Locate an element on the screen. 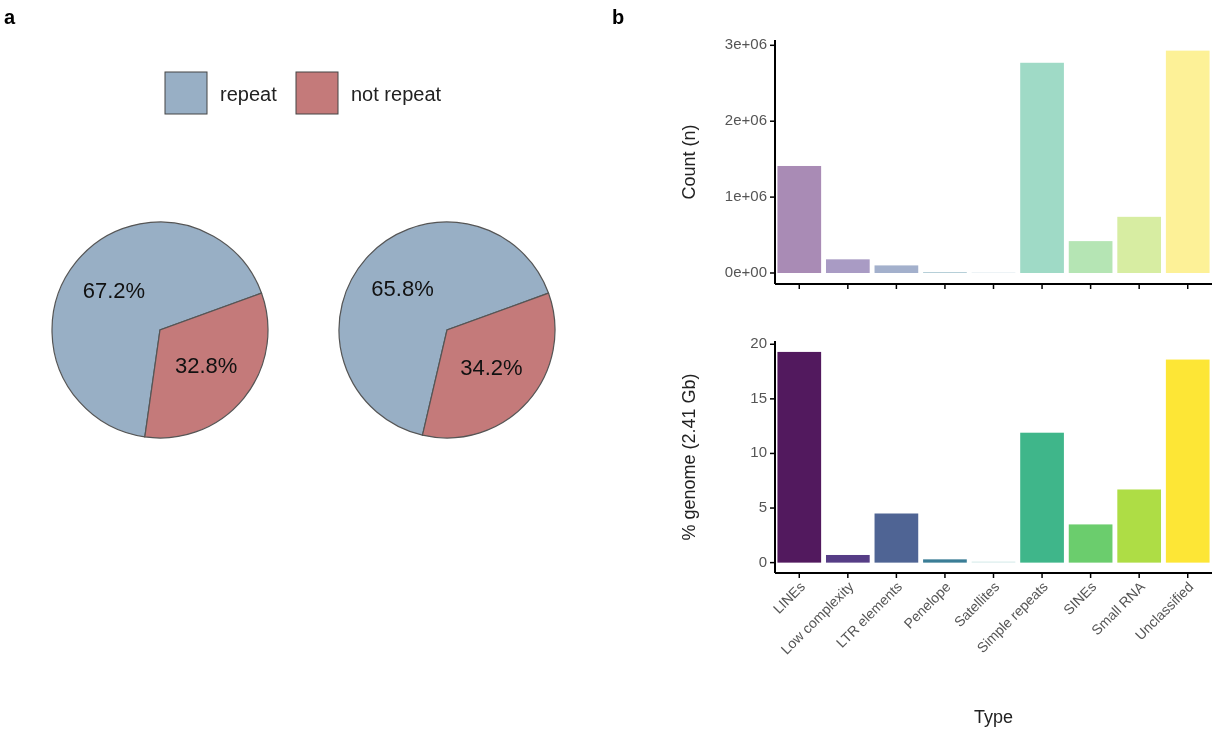  text: b is located at coordinates (618, 17).